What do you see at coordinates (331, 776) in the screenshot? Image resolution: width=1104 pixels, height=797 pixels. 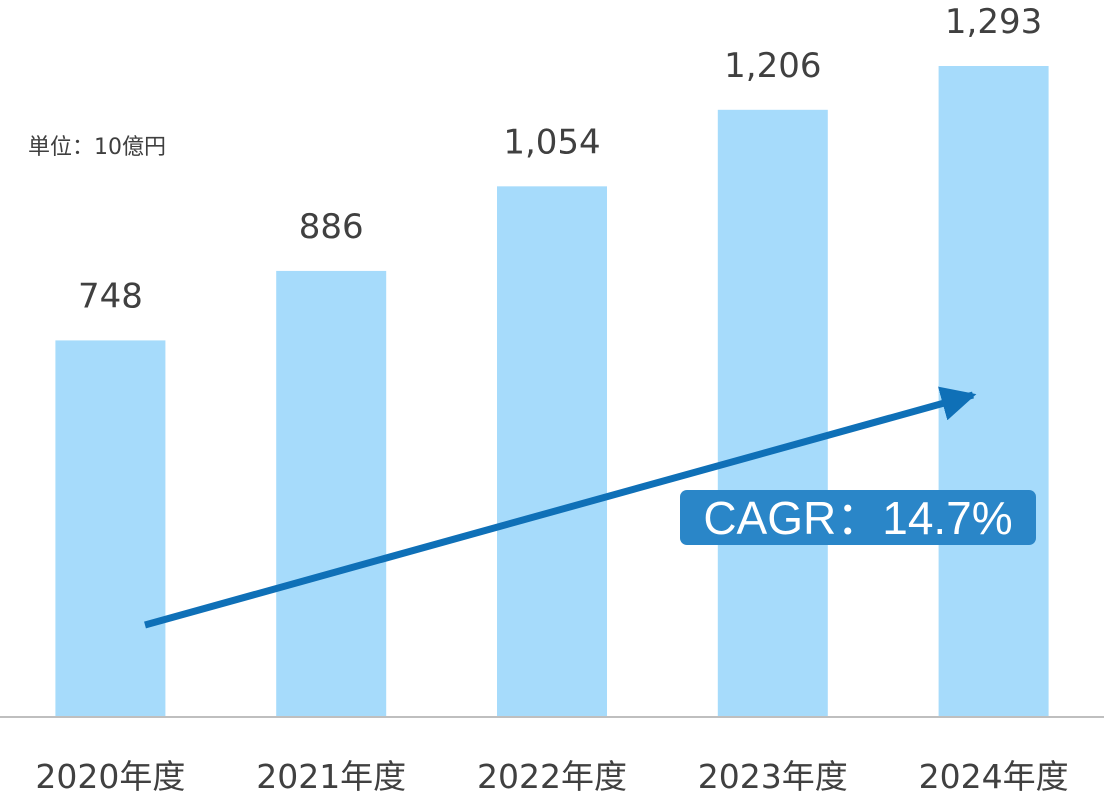 I see `x-tick-label-1: 2021年度` at bounding box center [331, 776].